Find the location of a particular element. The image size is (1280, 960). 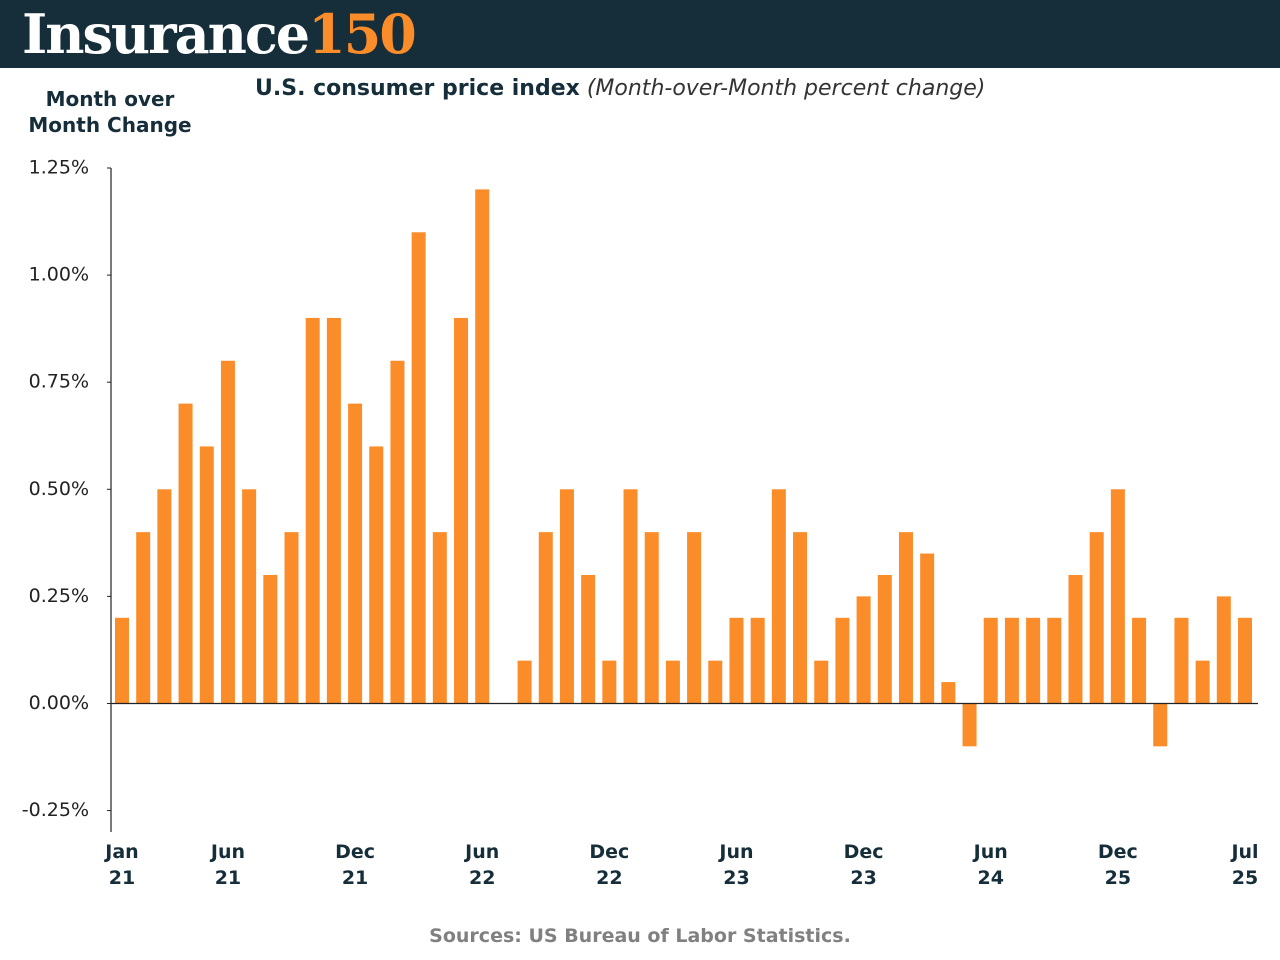

x-tick-label: Jun 21 is located at coordinates (227, 865).